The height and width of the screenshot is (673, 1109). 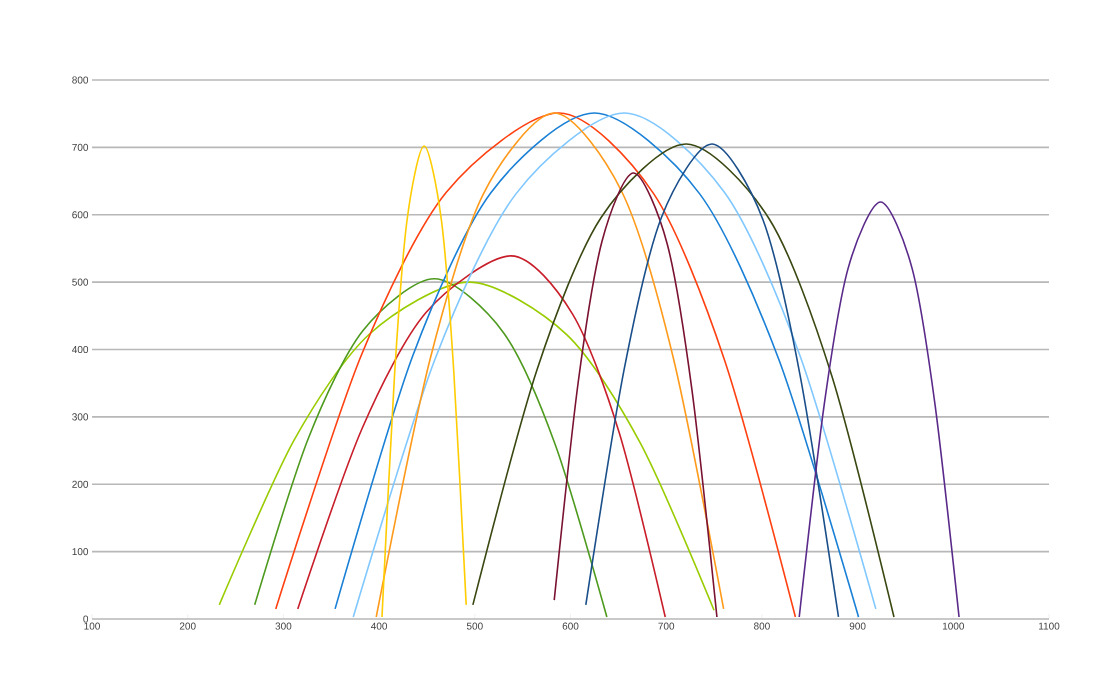 What do you see at coordinates (187, 626) in the screenshot?
I see `x-tick-label: 200` at bounding box center [187, 626].